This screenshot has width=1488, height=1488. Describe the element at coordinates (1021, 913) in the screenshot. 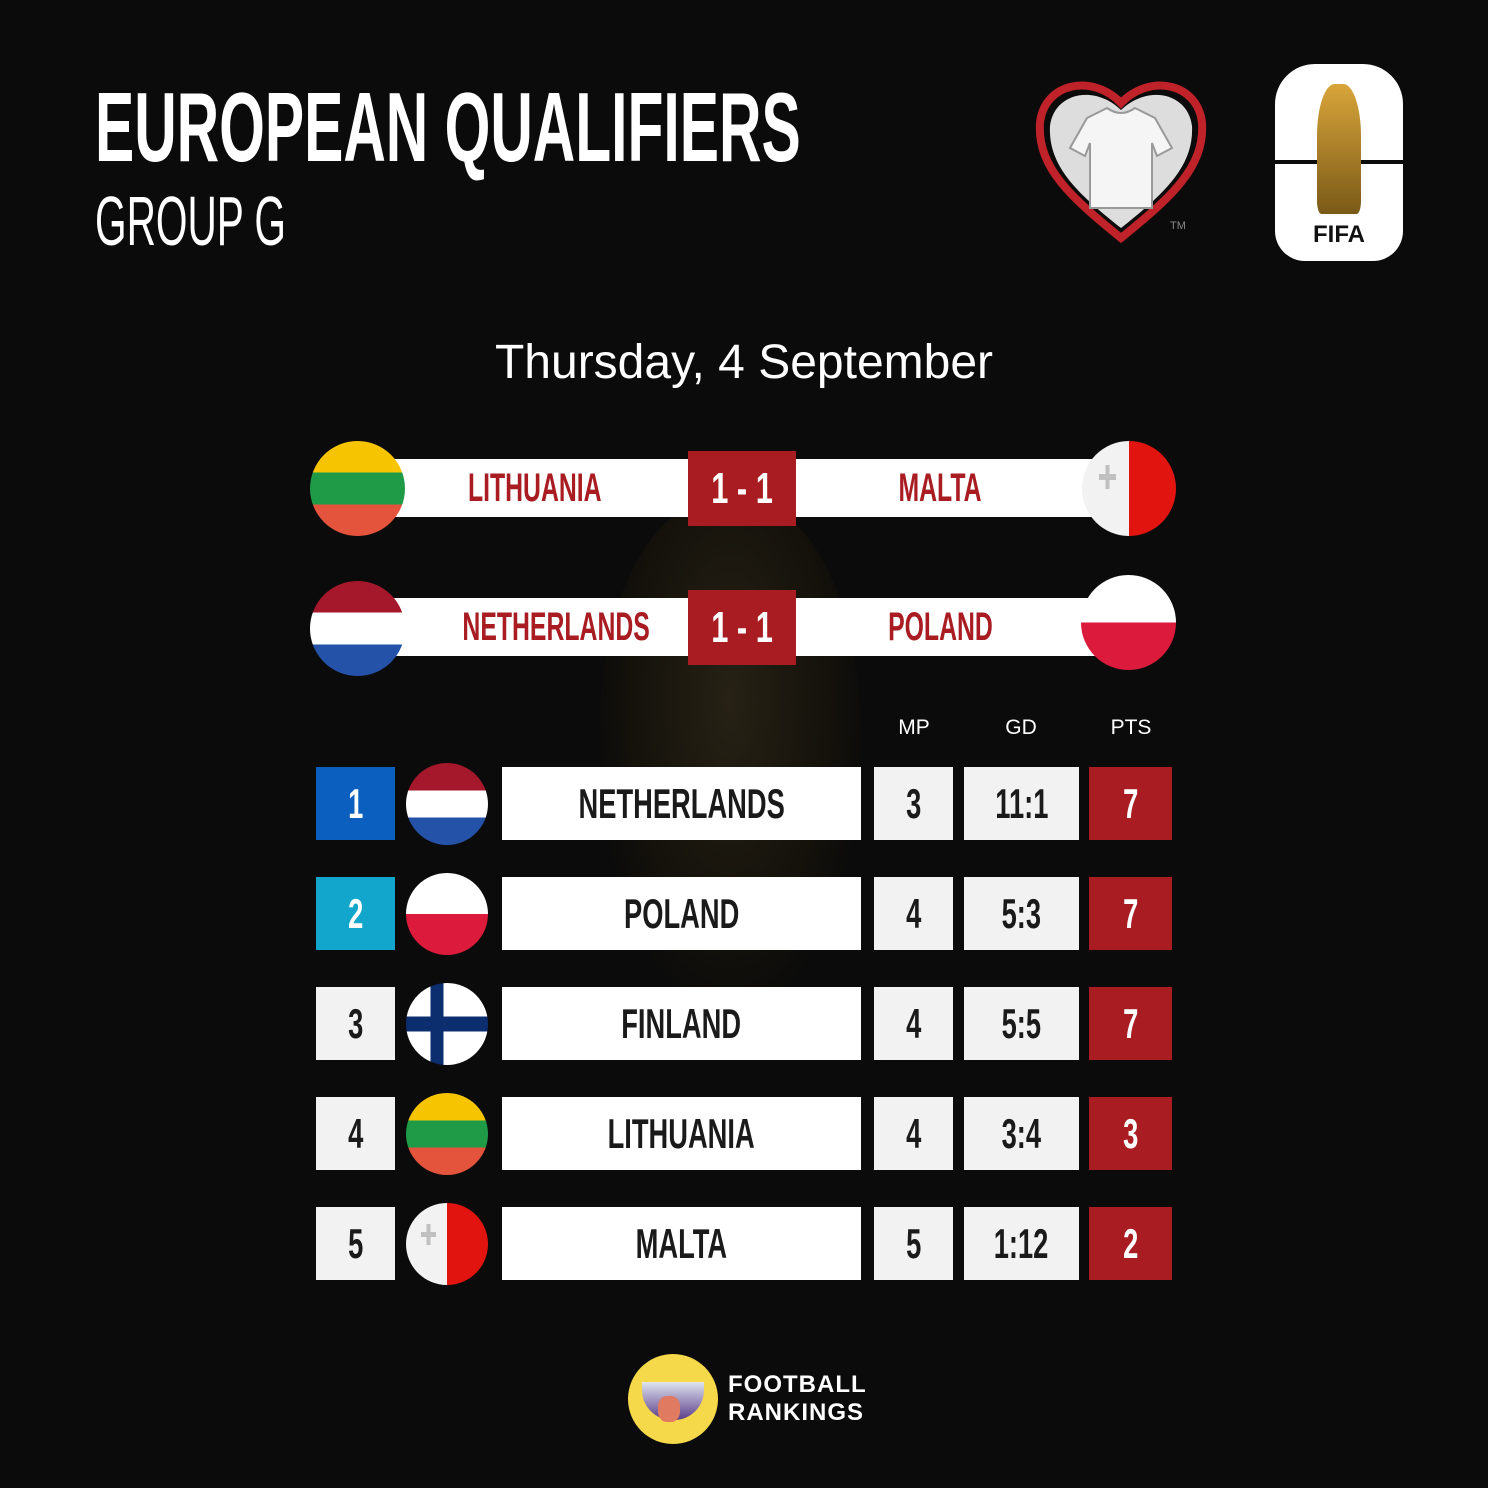

I see `goal-difference: 5:3` at that location.